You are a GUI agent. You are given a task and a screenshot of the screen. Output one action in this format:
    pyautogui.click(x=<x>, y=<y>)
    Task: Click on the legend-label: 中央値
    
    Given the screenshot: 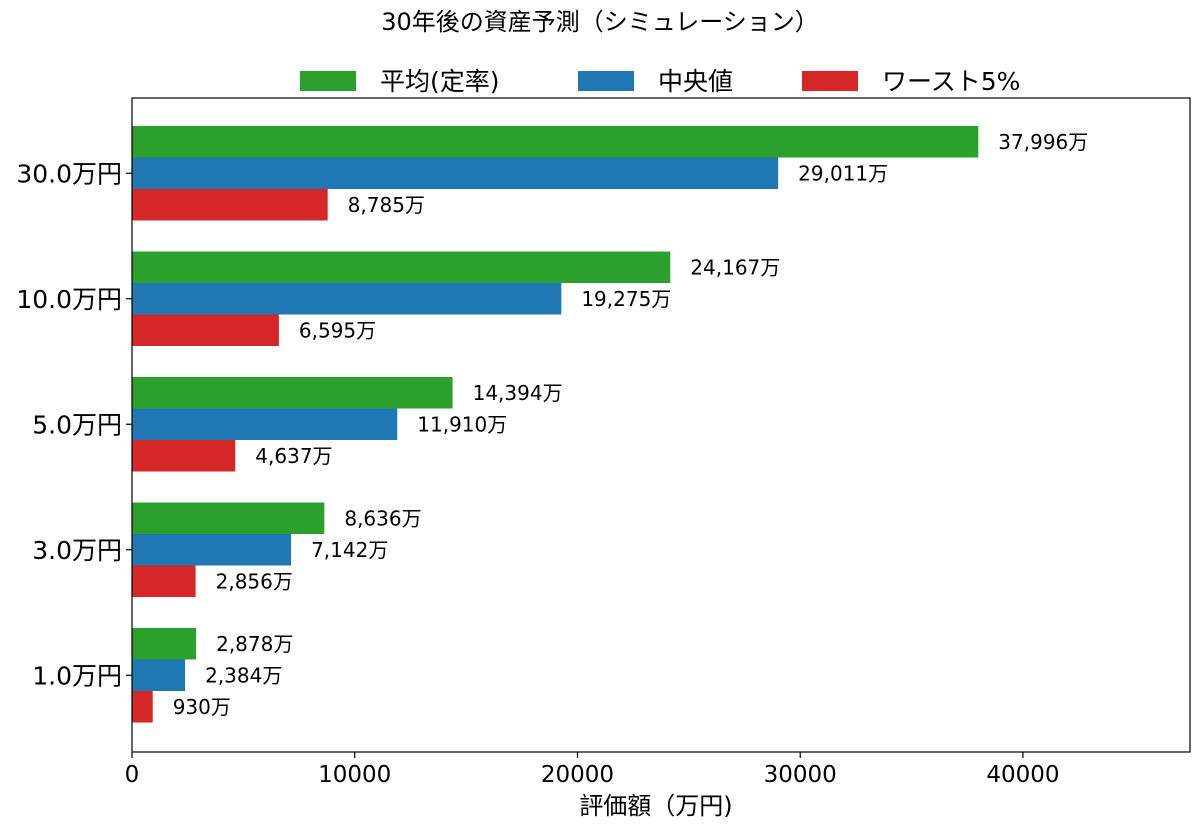 What is the action you would take?
    pyautogui.click(x=695, y=81)
    